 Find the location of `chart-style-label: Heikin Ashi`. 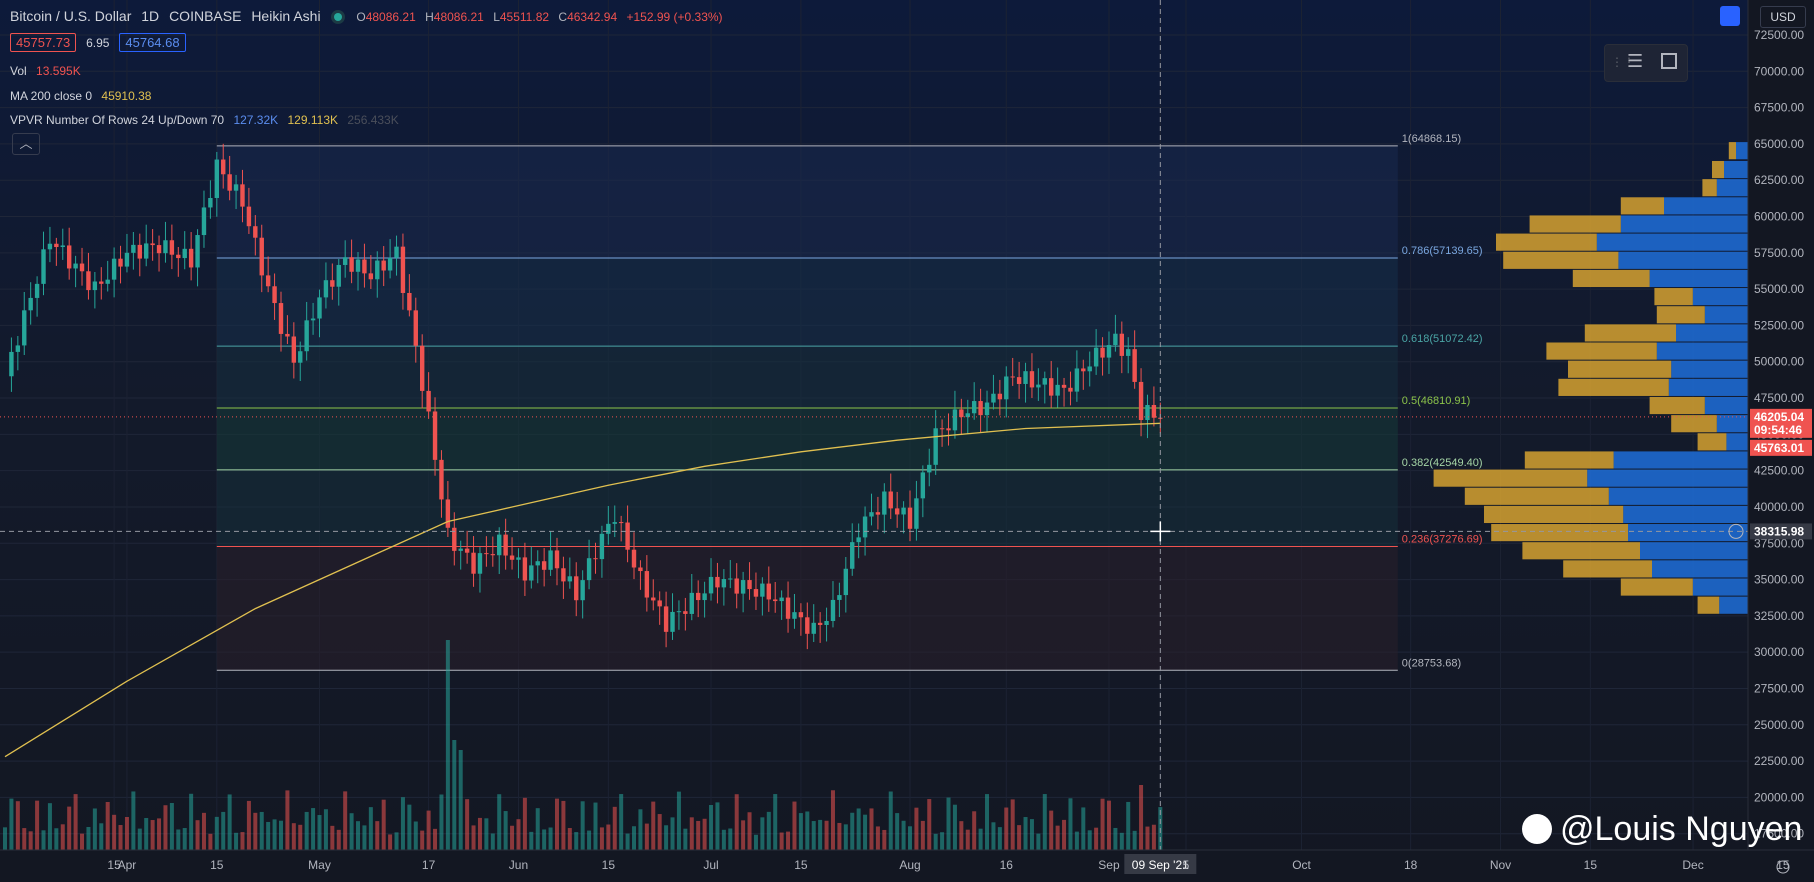

chart-style-label: Heikin Ashi is located at coordinates (286, 16).